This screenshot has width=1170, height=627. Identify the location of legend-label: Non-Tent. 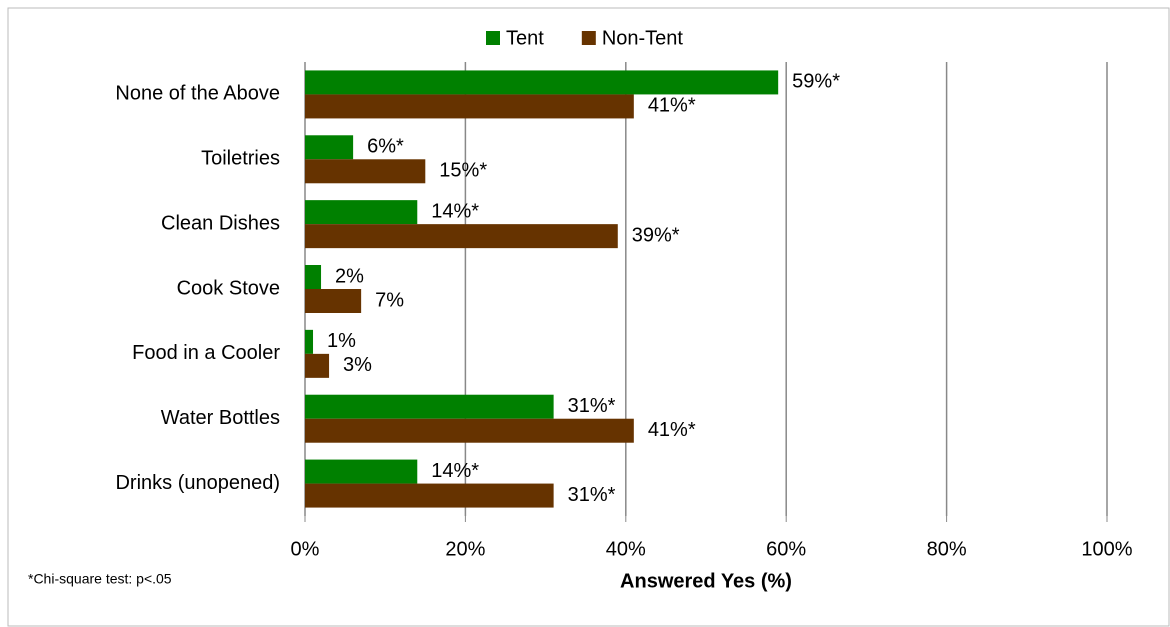
(643, 38).